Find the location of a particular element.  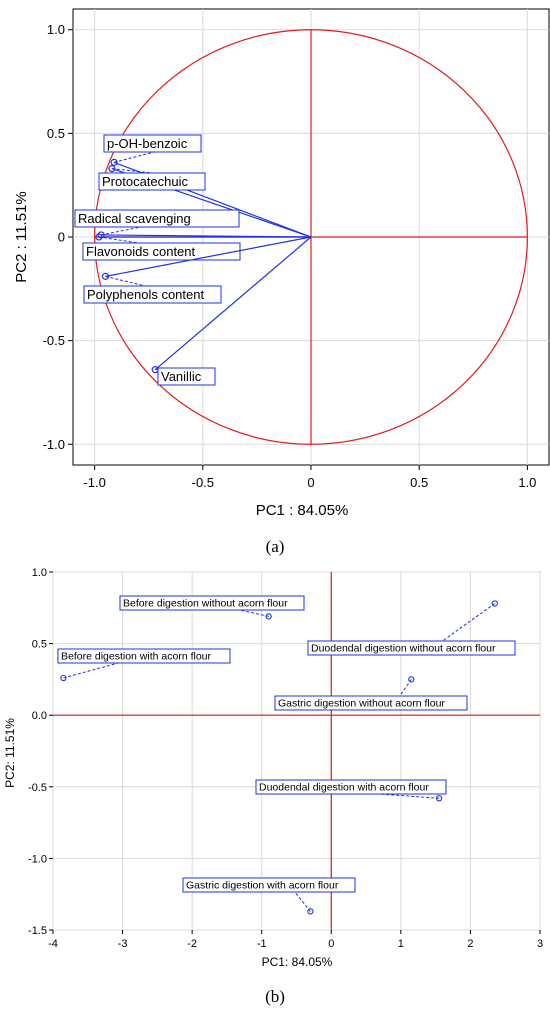

panel-b-observation-duodendal-digestion-with-acorn-flour: Duodendal digestion with acorn flour is located at coordinates (351, 790).